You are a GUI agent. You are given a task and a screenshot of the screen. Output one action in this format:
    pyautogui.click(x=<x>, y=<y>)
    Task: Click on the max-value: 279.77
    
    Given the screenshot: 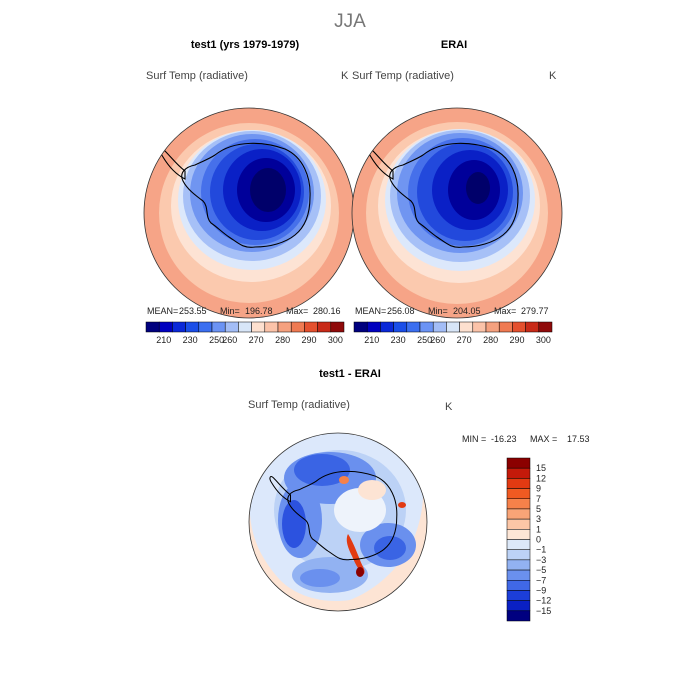 What is the action you would take?
    pyautogui.click(x=535, y=311)
    